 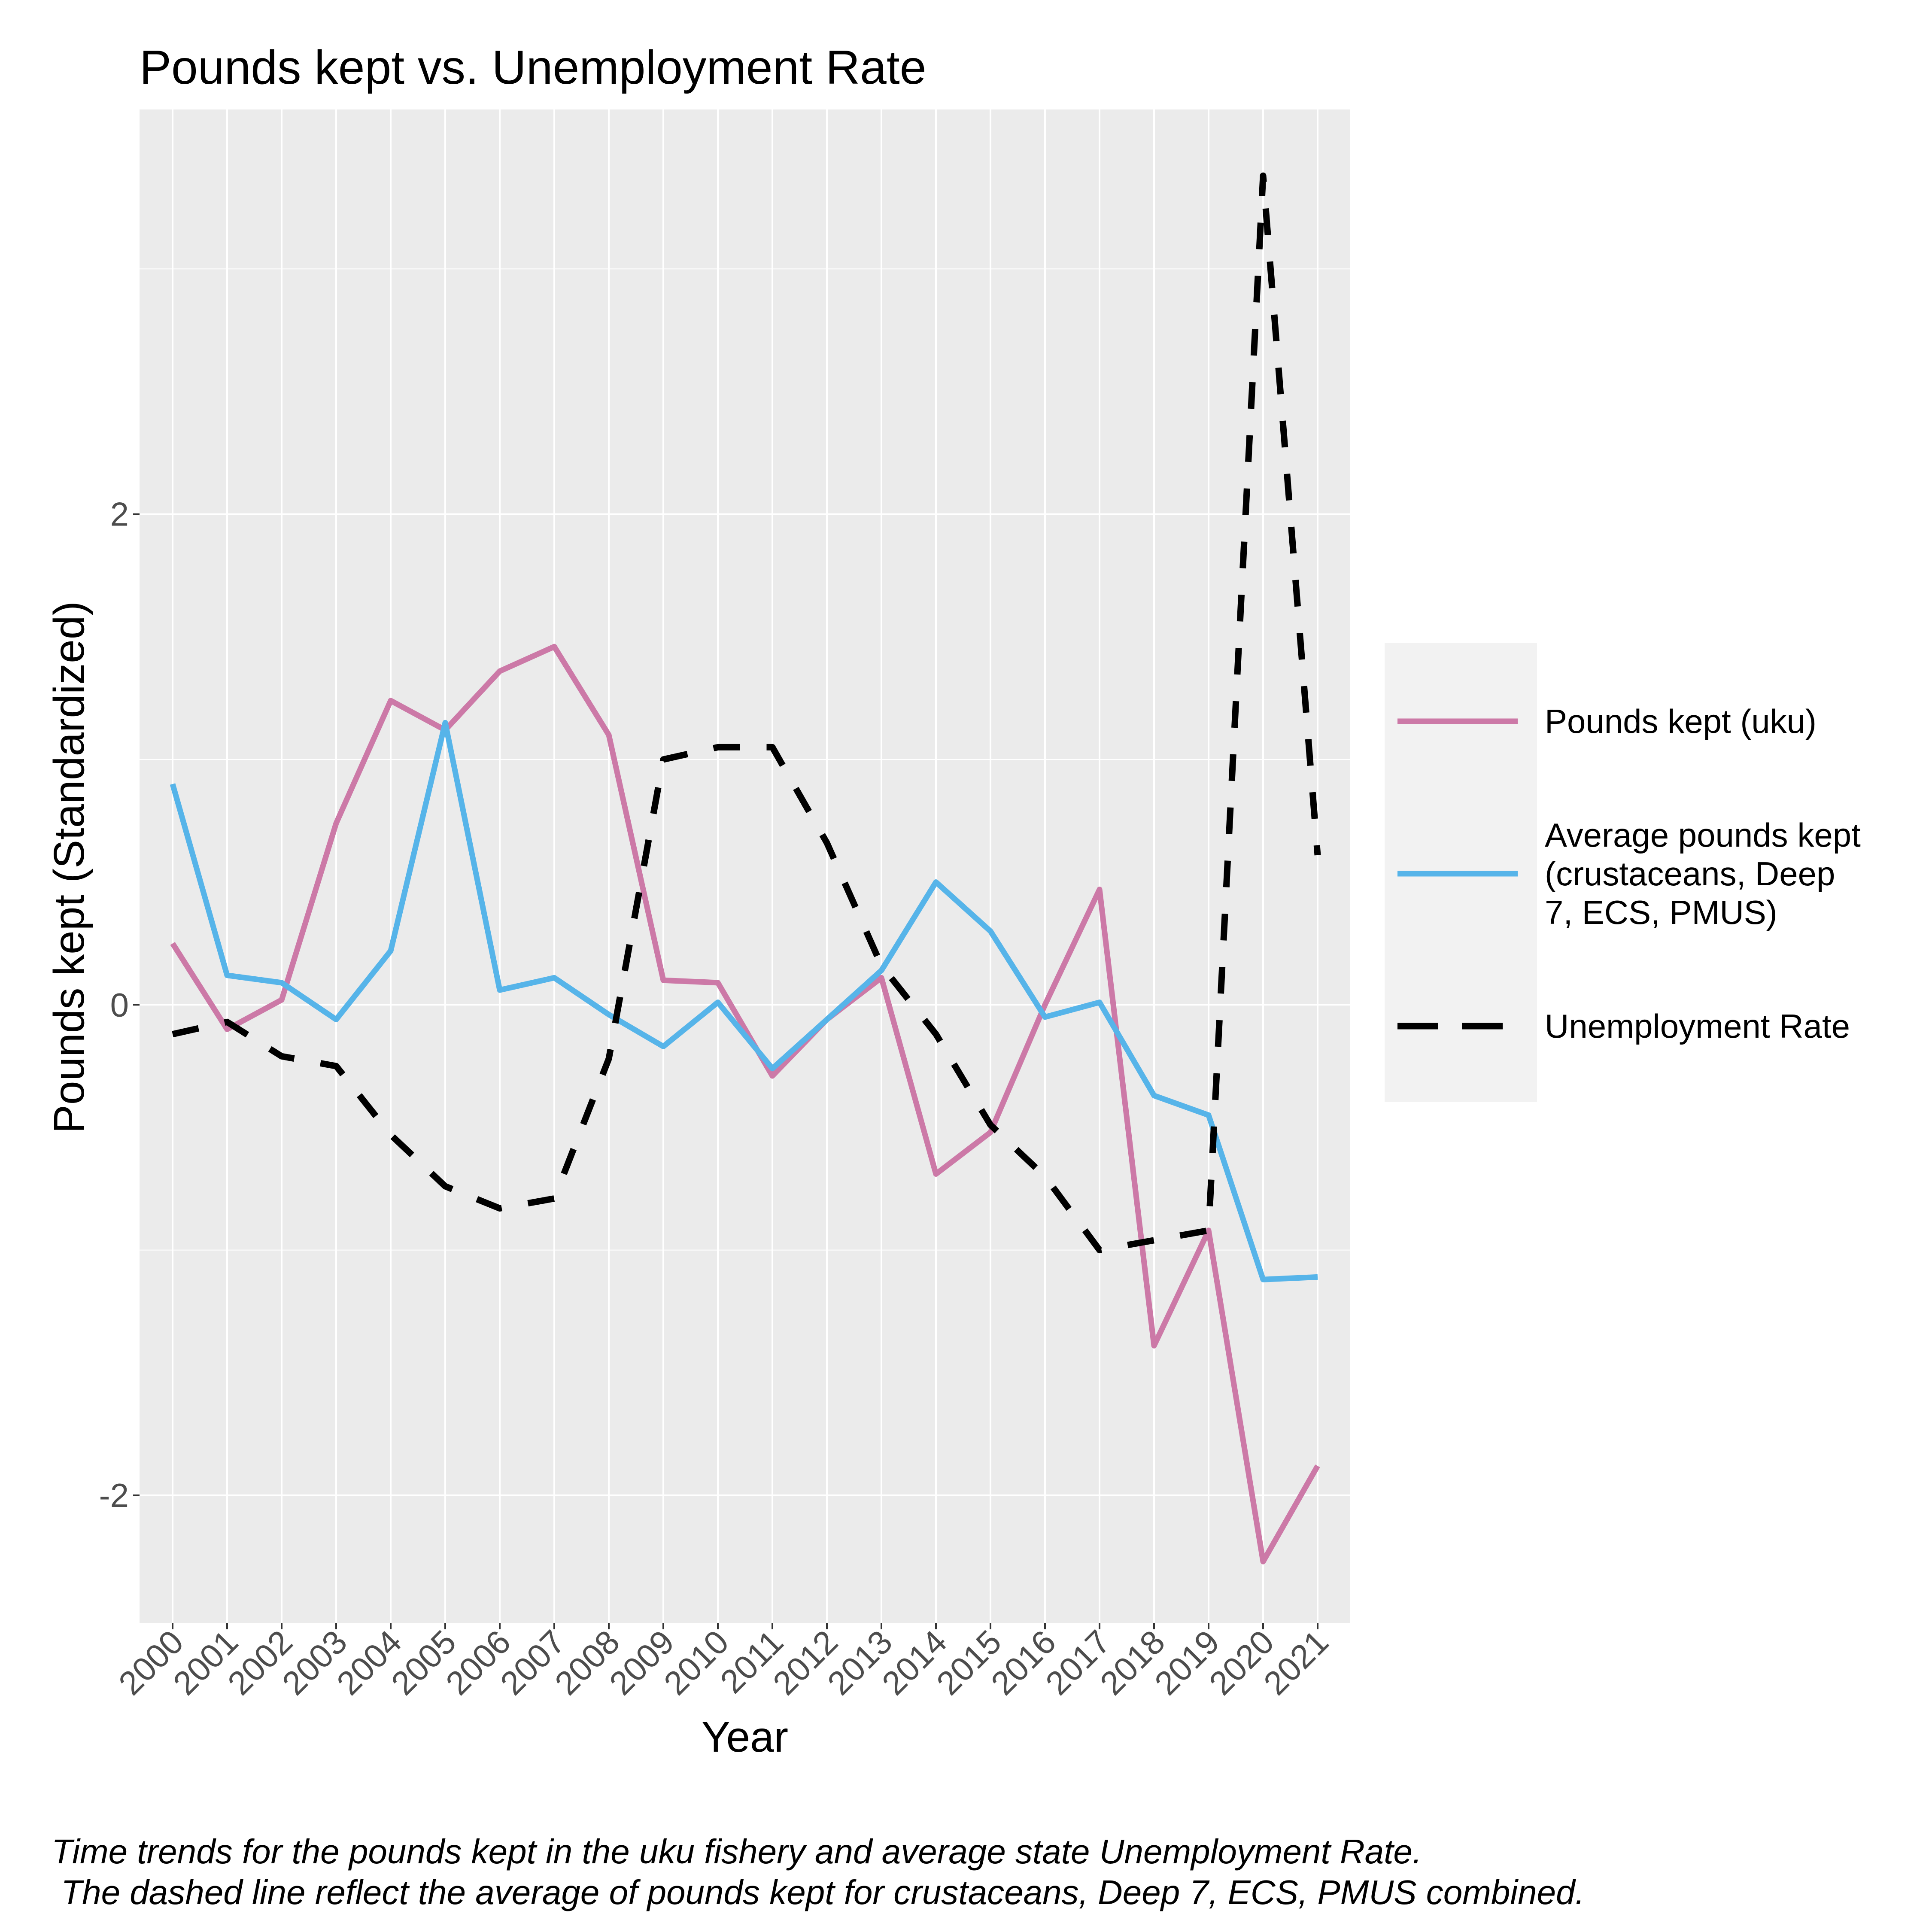 I want to click on legend-label: (crustaceans, Deep, so click(x=1690, y=874).